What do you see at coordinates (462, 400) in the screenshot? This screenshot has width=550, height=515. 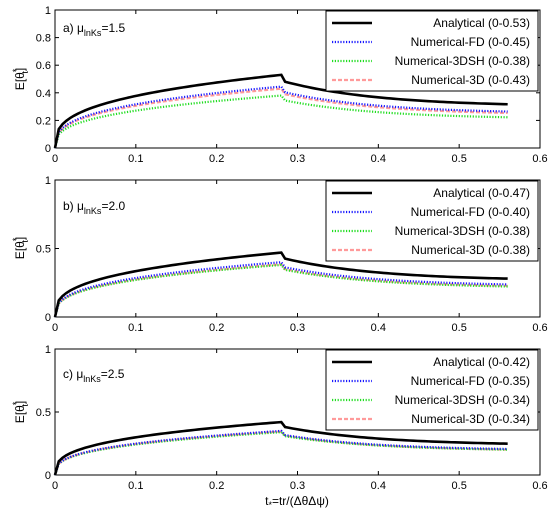 I see `legend-label-3: Numerical-3DSH (0-0.34)` at bounding box center [462, 400].